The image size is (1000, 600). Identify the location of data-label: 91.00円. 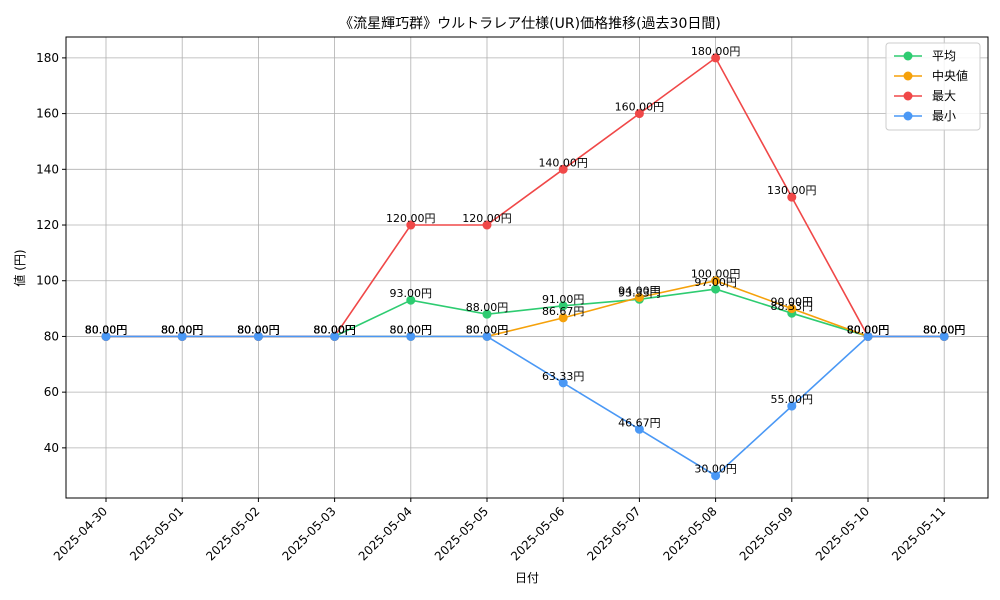
(563, 299).